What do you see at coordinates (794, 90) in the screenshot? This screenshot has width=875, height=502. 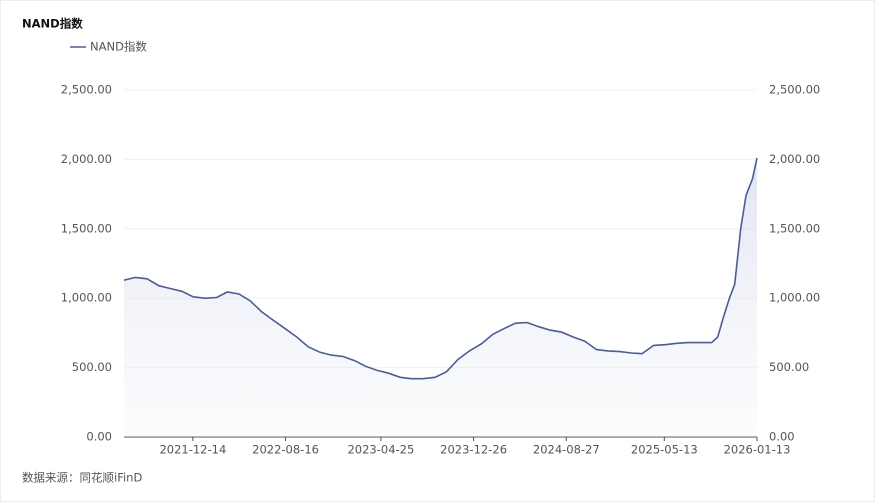 I see `y2-tick-label: 2,500.00` at bounding box center [794, 90].